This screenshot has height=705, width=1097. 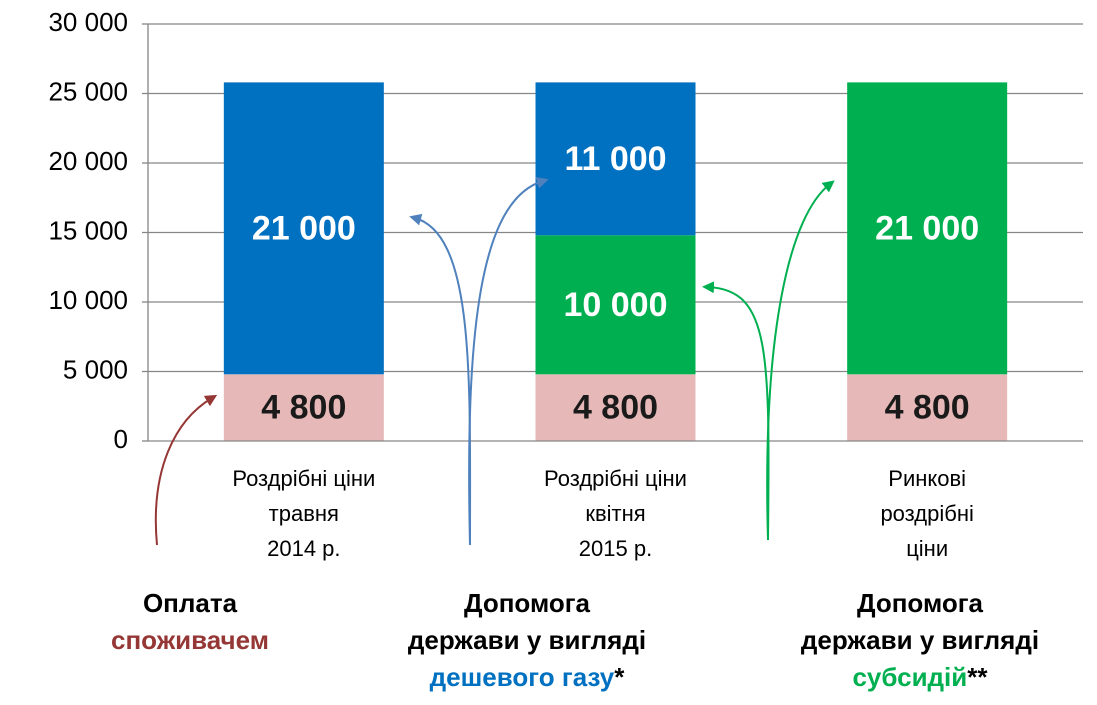 I want to click on y-tick-label: 30 000, so click(x=88, y=22).